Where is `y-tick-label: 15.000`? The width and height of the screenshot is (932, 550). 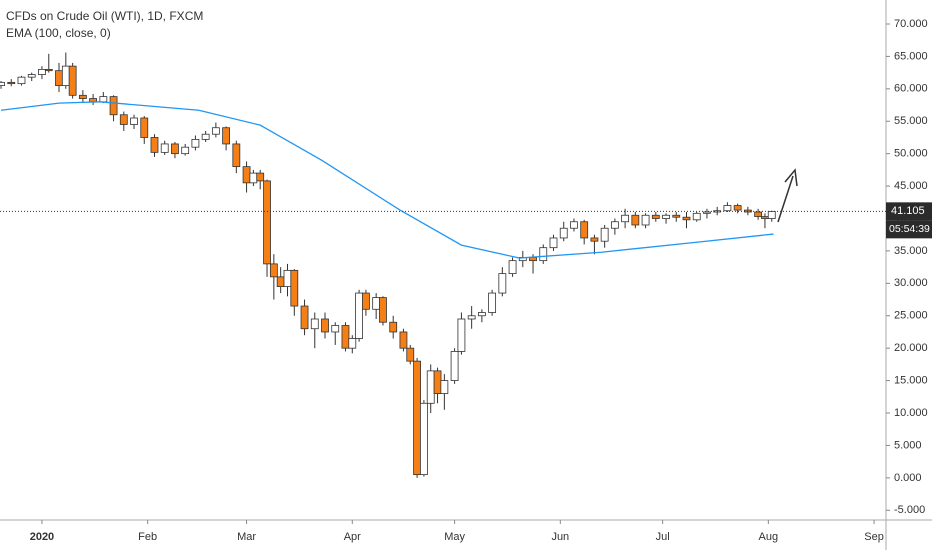 y-tick-label: 15.000 is located at coordinates (911, 381).